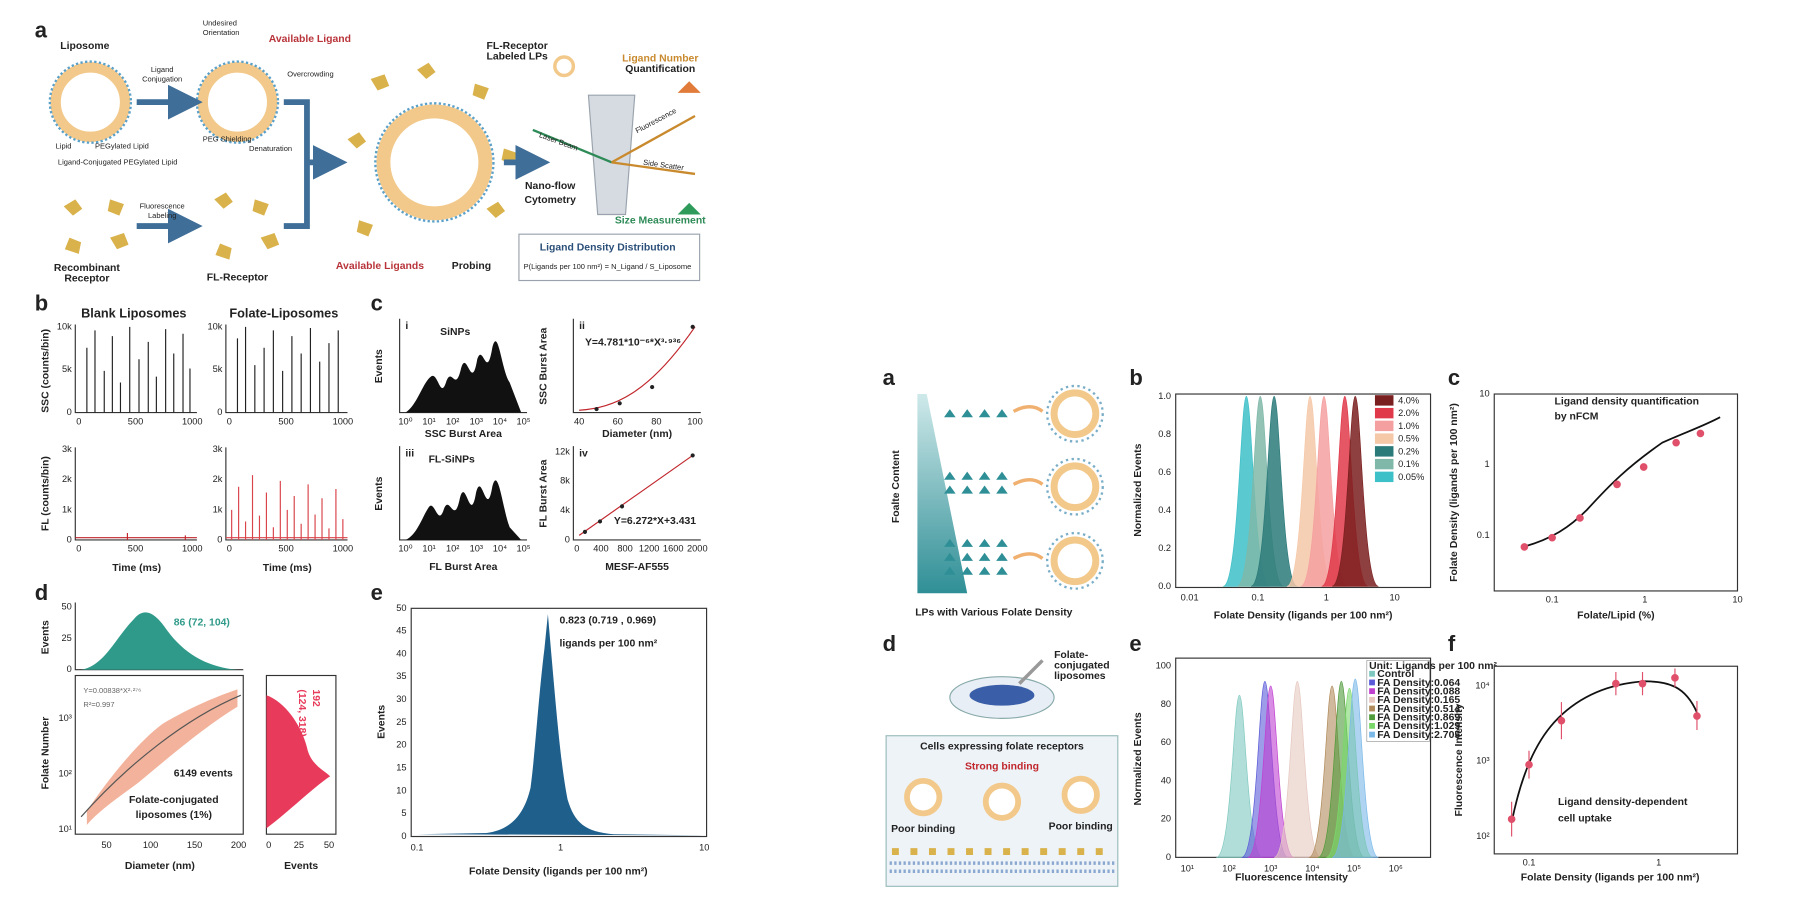 Image resolution: width=1807 pixels, height=912 pixels. I want to click on points, so click(638, 429).